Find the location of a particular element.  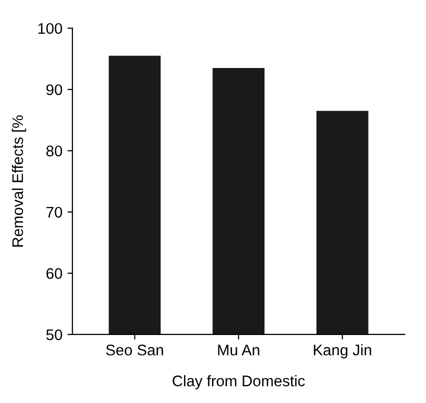

x-tick-label: Kang Jin is located at coordinates (343, 351).